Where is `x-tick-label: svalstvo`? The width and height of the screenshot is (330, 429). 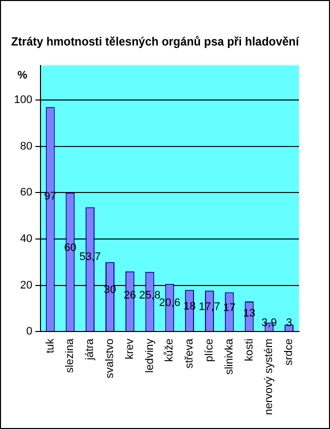 x-tick-label: svalstvo is located at coordinates (110, 358).